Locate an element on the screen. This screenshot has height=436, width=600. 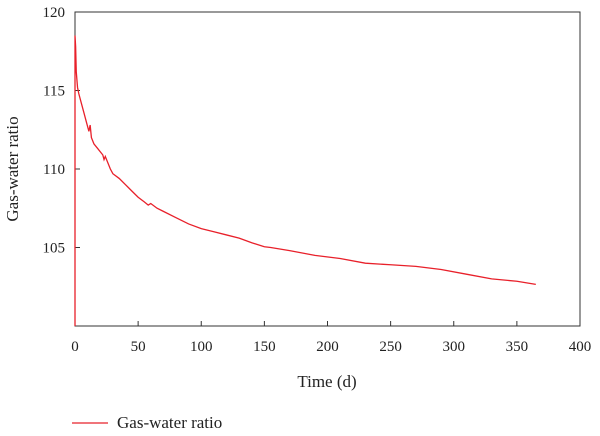
x-tick-label: 350 is located at coordinates (517, 347).